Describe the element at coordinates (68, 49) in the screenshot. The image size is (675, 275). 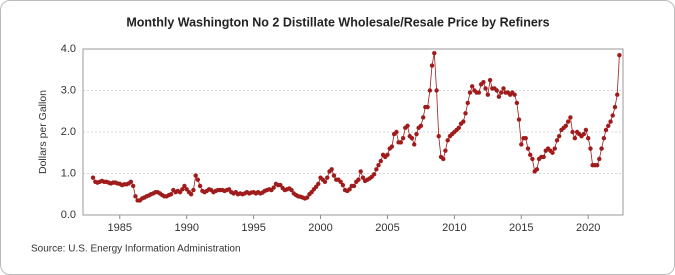
I see `y-tick-label: 4.0` at that location.